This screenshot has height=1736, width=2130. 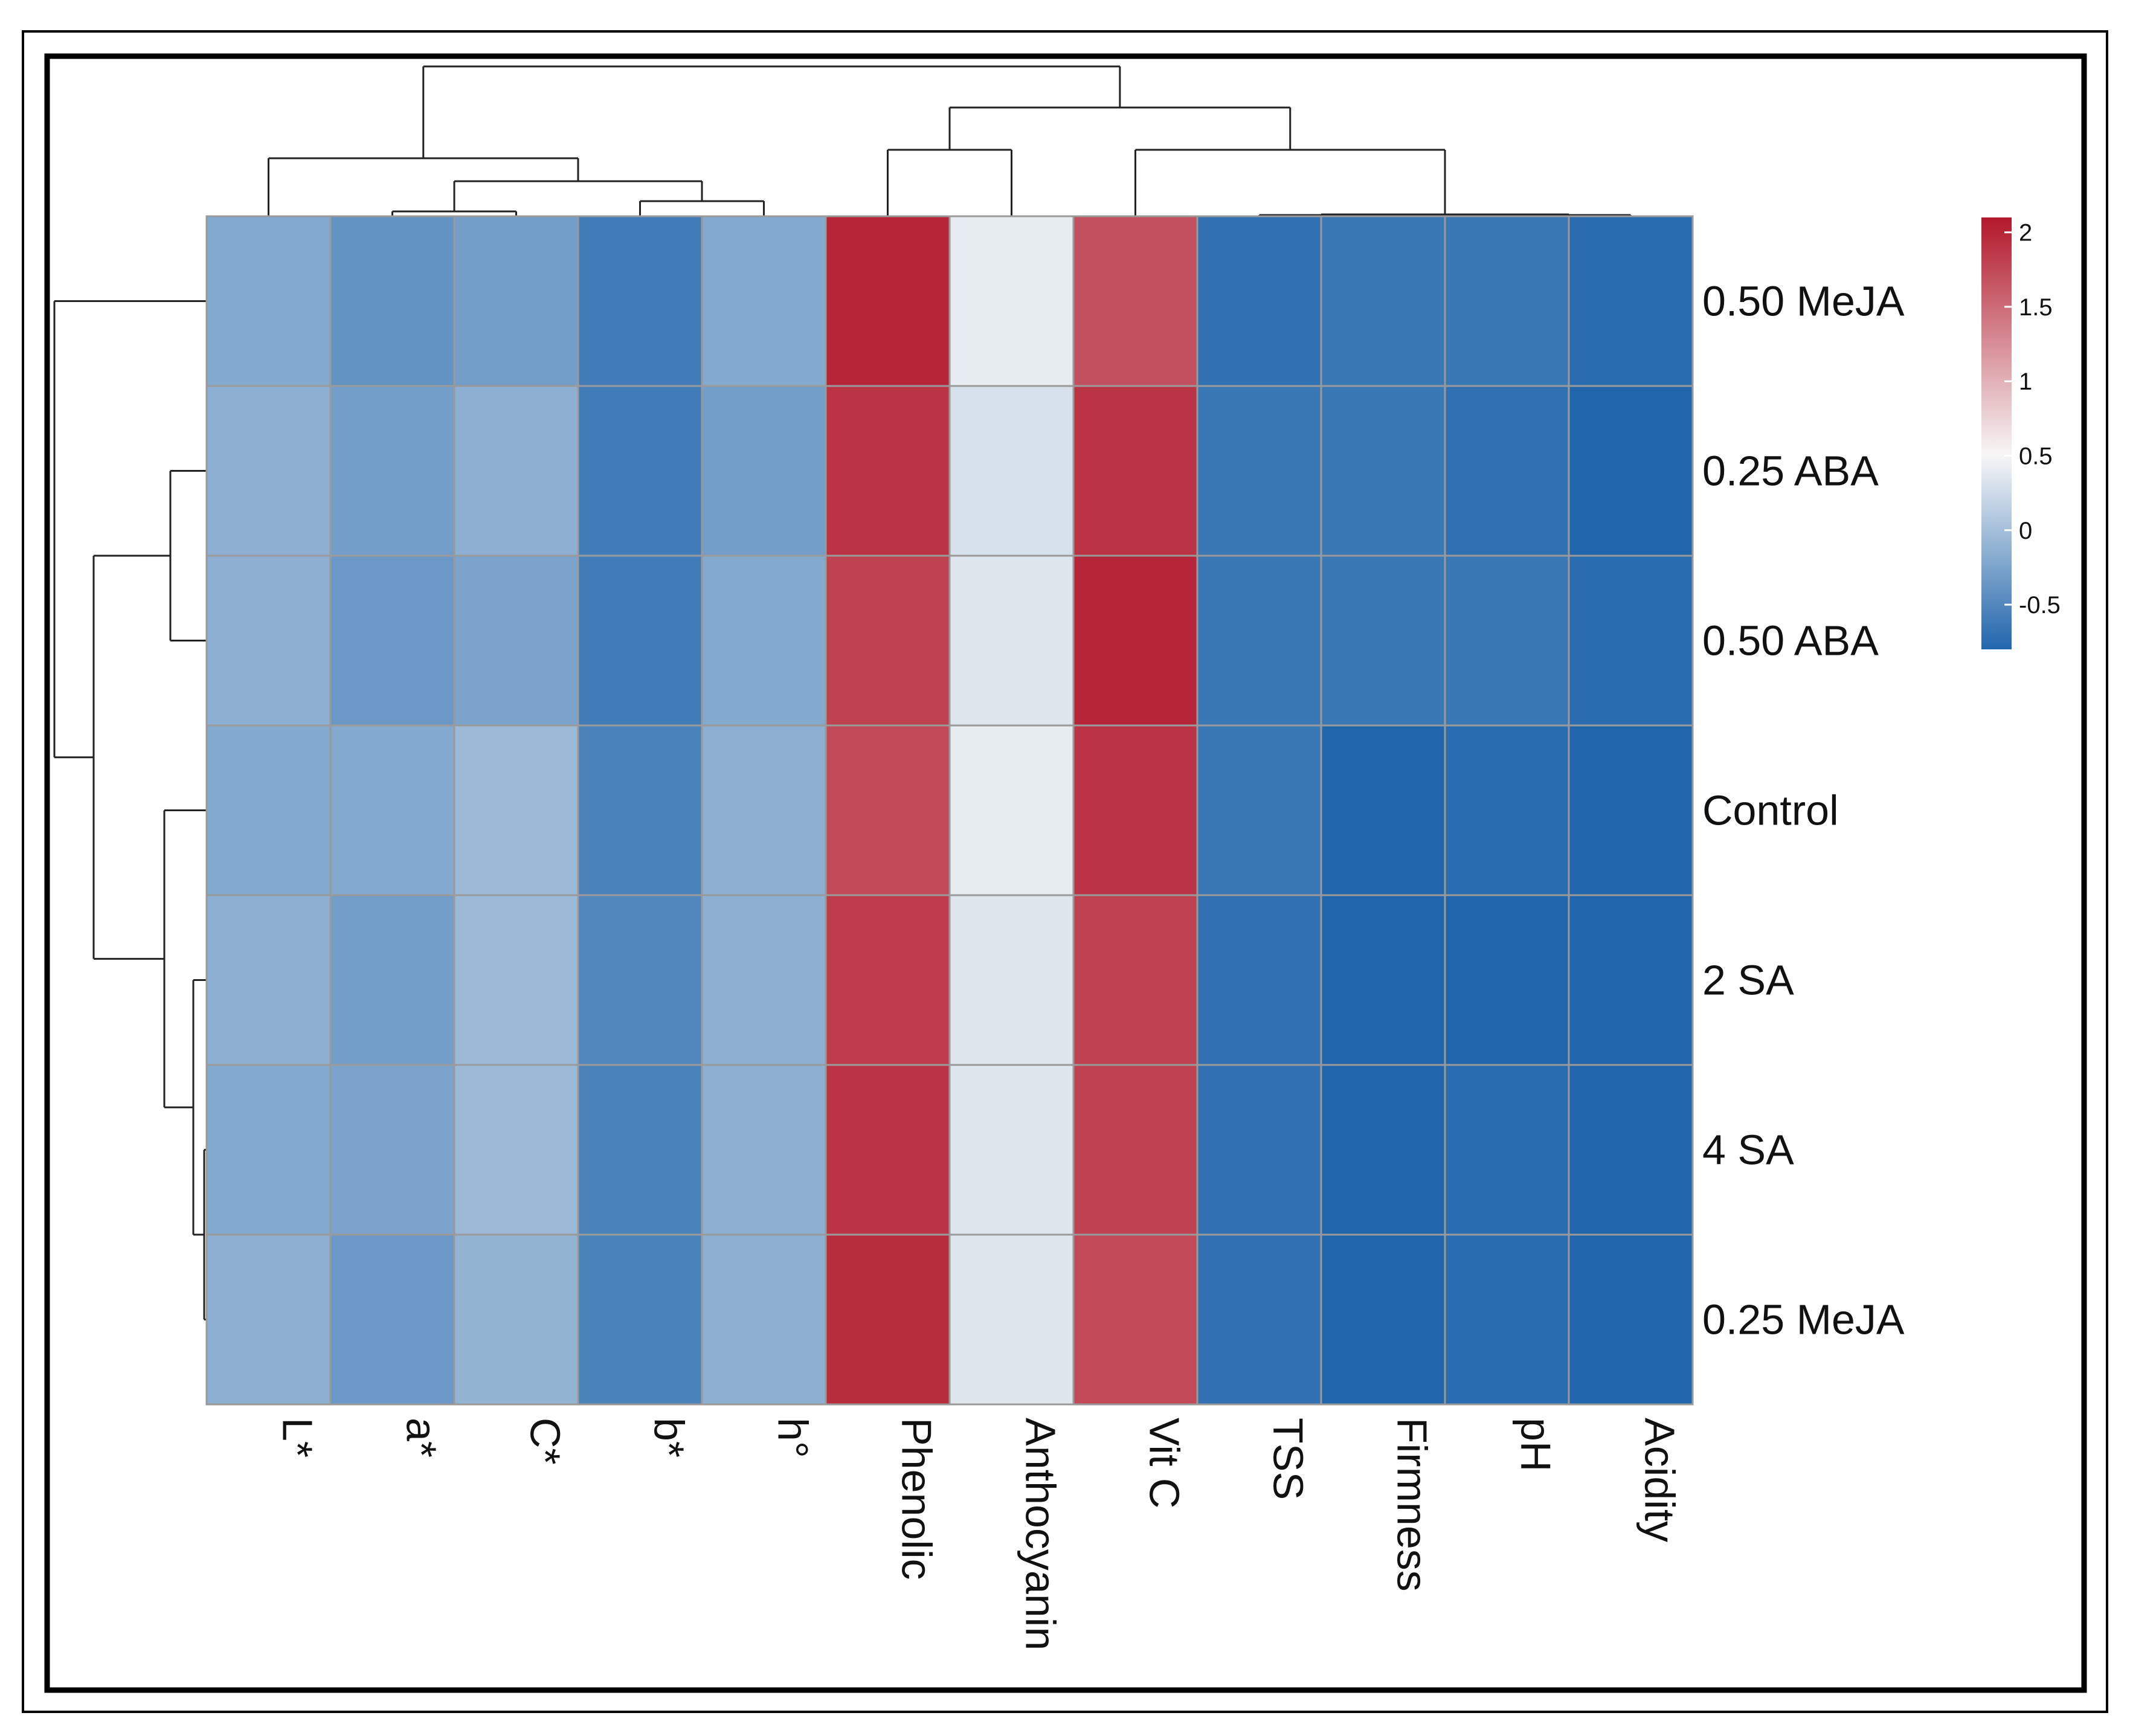 I want to click on column-label: Vit C, so click(x=1164, y=1463).